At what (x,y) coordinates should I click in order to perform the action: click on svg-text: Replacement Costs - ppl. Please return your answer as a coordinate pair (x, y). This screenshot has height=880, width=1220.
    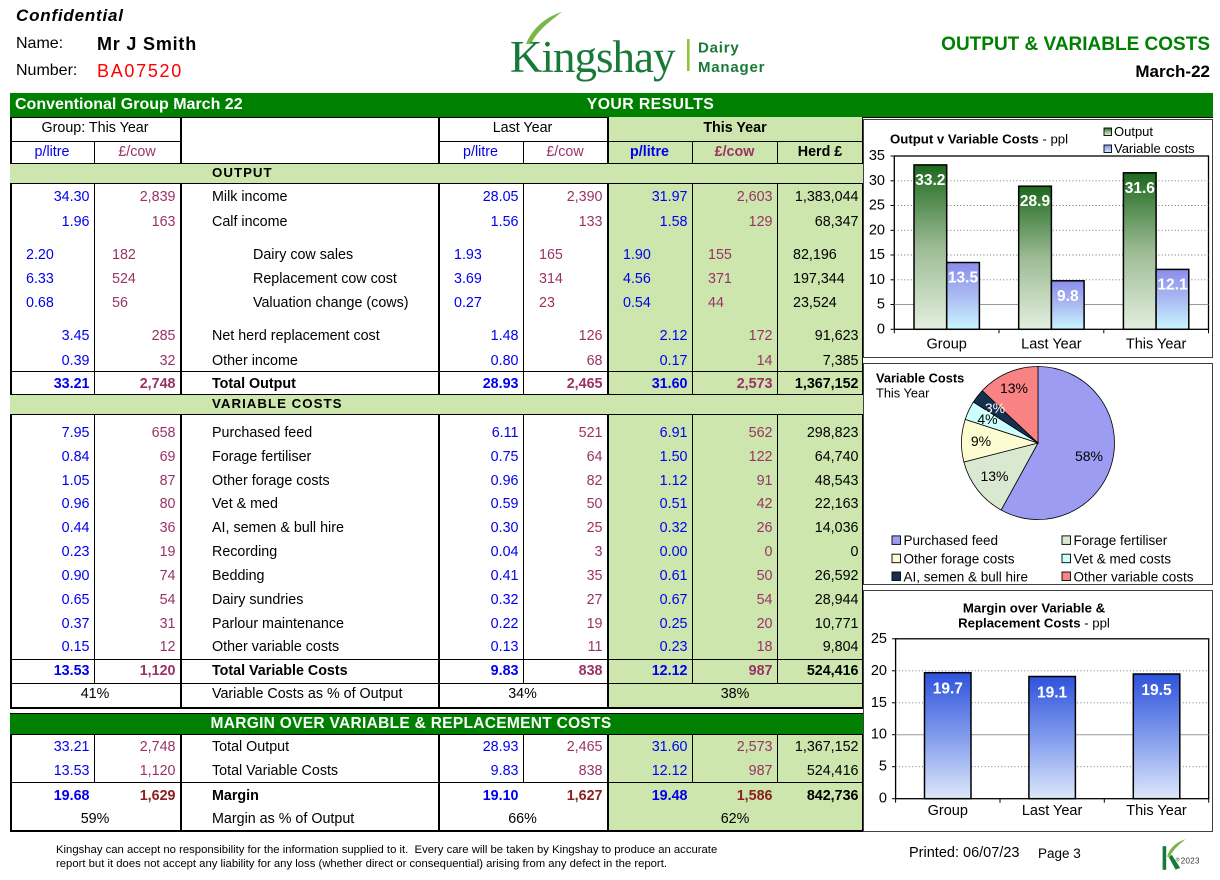
    Looking at the image, I should click on (1034, 623).